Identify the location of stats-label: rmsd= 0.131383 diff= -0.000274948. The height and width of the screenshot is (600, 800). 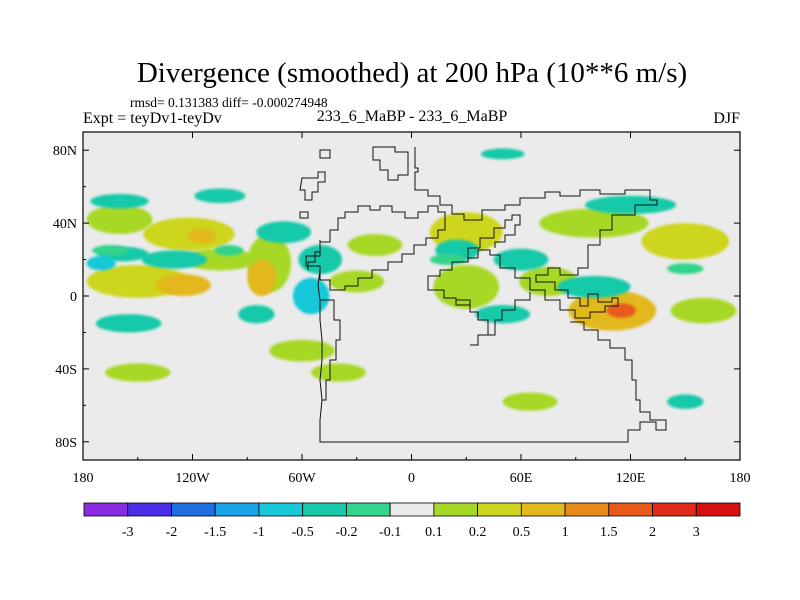
(229, 102).